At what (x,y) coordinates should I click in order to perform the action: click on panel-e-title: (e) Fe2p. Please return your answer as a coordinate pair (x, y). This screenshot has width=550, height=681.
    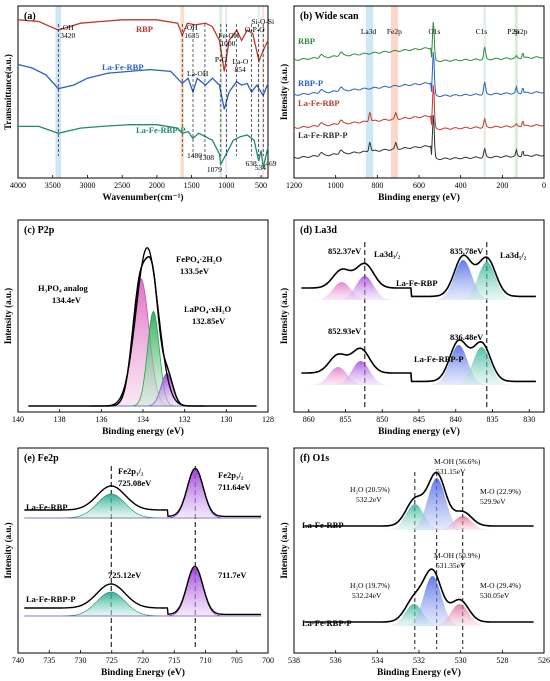
    Looking at the image, I should click on (41, 458).